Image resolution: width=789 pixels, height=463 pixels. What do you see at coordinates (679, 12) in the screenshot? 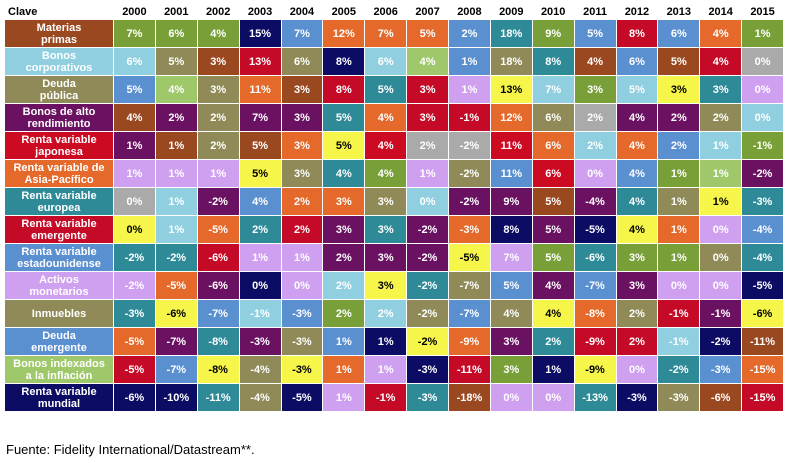
I see `year-header: 2013` at bounding box center [679, 12].